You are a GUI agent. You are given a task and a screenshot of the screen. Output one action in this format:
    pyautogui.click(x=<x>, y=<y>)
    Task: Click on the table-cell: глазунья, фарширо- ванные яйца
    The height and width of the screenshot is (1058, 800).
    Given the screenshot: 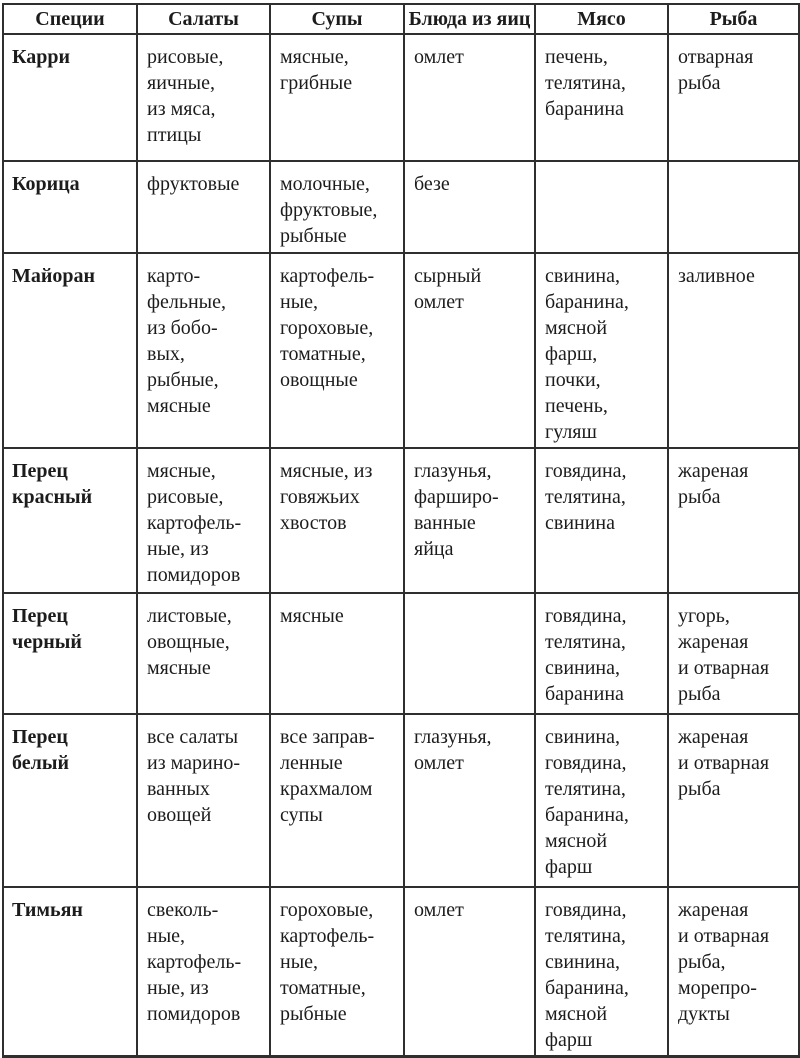 What is the action you would take?
    pyautogui.click(x=469, y=520)
    